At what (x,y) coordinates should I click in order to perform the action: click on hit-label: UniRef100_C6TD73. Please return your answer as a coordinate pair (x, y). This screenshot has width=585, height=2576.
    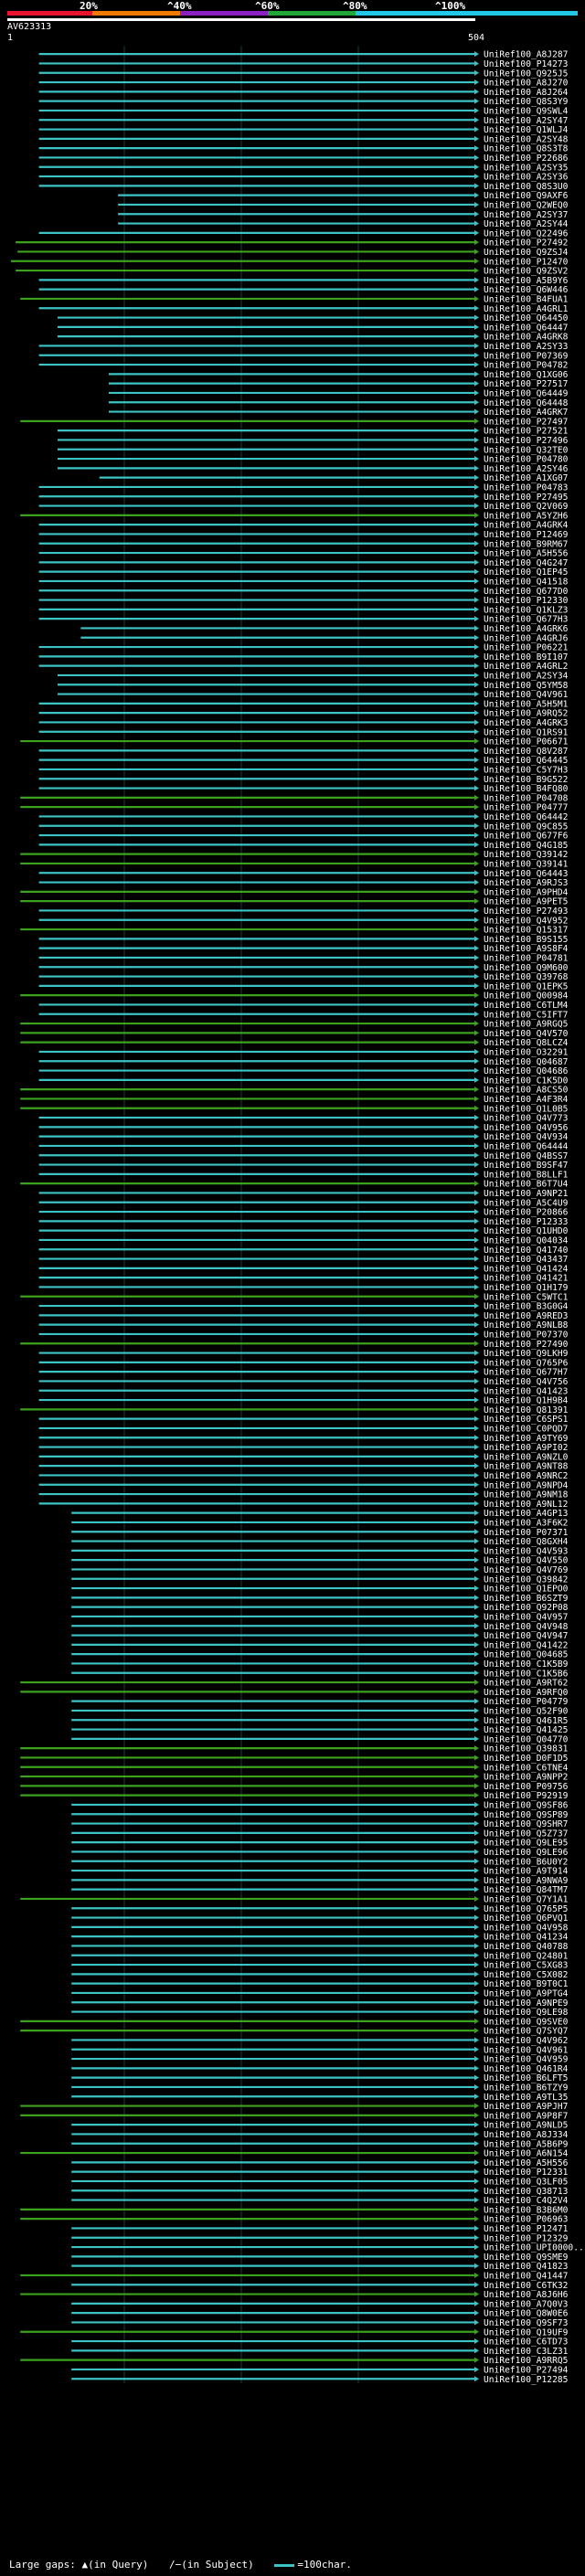
    Looking at the image, I should click on (527, 2342).